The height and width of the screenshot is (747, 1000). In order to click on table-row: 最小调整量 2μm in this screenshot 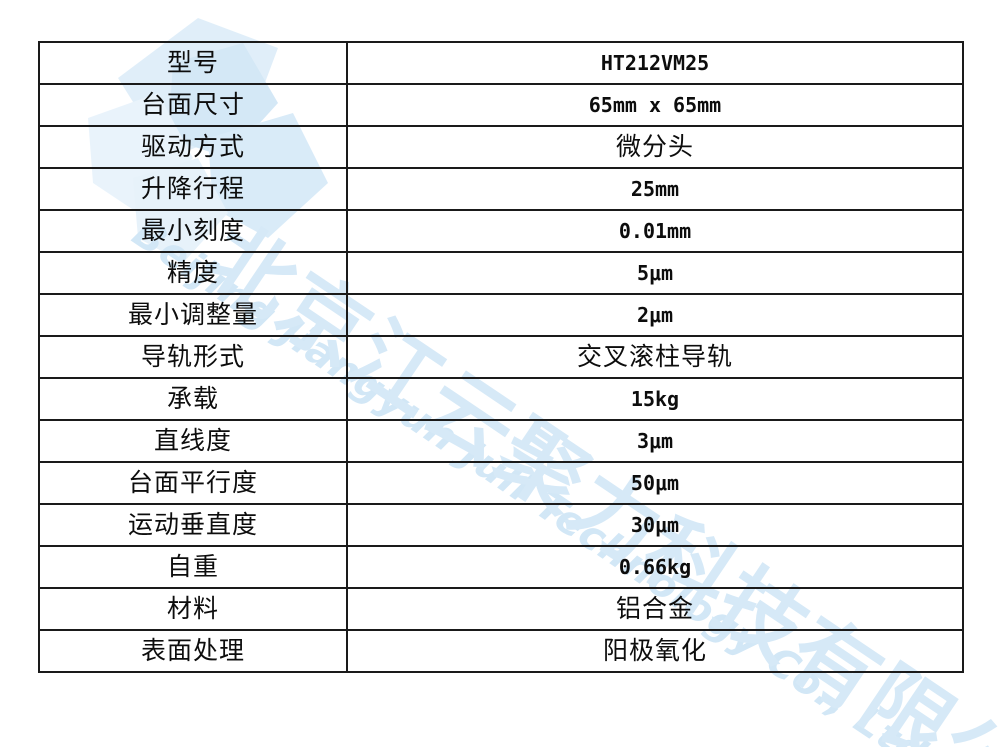, I will do `click(501, 315)`.